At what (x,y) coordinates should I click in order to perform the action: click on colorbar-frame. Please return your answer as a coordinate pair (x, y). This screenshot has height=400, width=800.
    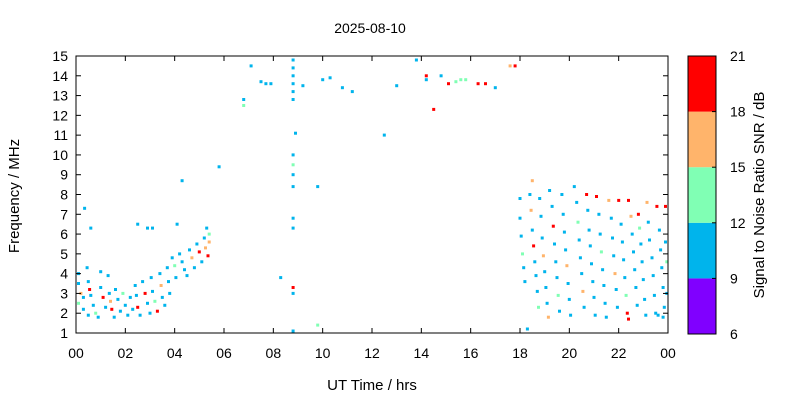
    Looking at the image, I should click on (702, 195).